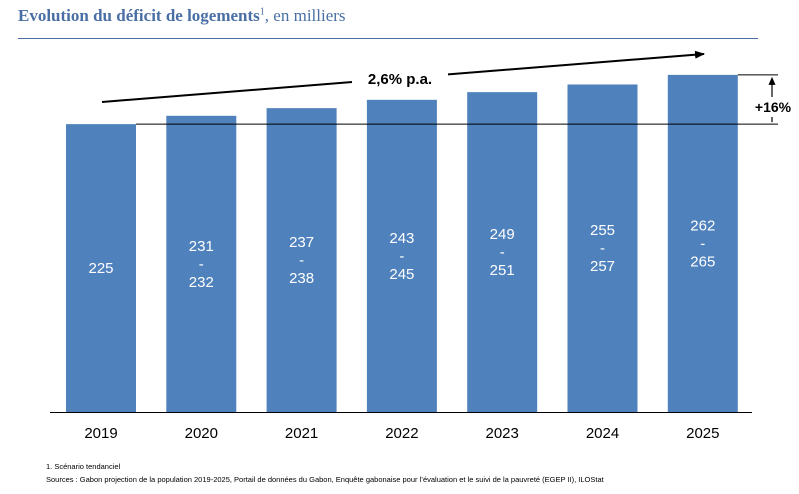 Image resolution: width=799 pixels, height=494 pixels. I want to click on data-label-2020-1: -, so click(201, 264).